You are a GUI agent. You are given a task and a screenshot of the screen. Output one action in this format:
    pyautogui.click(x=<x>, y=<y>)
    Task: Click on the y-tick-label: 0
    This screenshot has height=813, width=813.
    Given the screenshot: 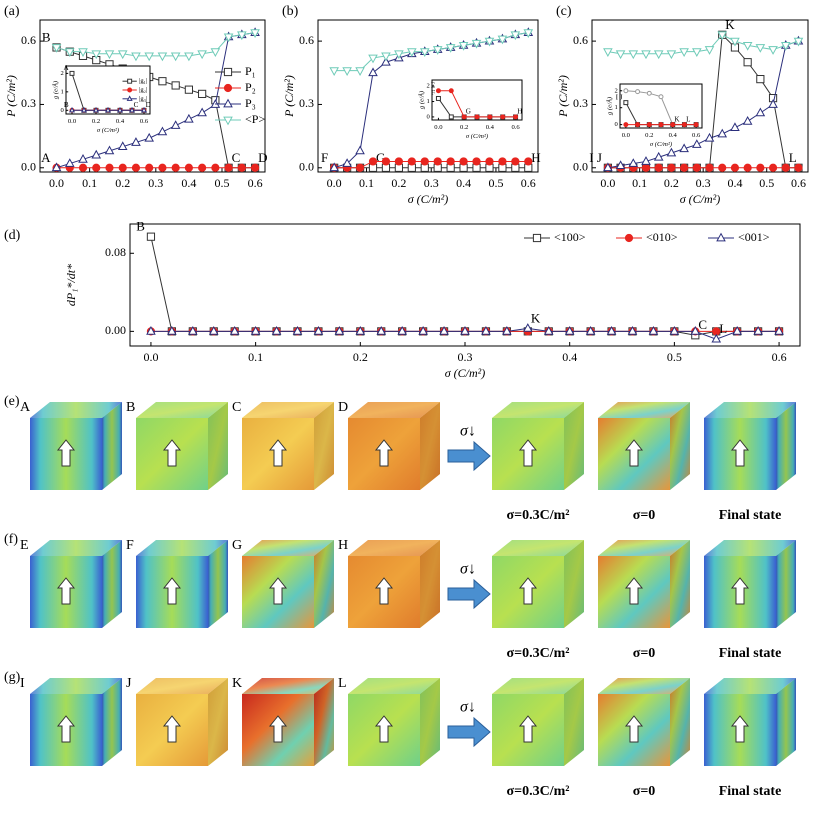 What is the action you would take?
    pyautogui.click(x=63, y=110)
    